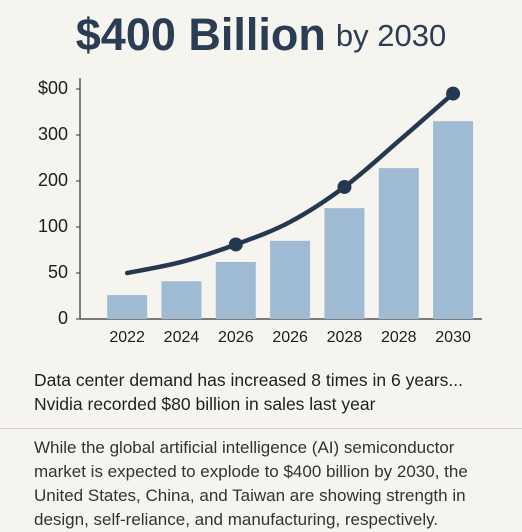 The image size is (522, 532). Describe the element at coordinates (201, 34) in the screenshot. I see `chart-title: $400 Billion` at that location.